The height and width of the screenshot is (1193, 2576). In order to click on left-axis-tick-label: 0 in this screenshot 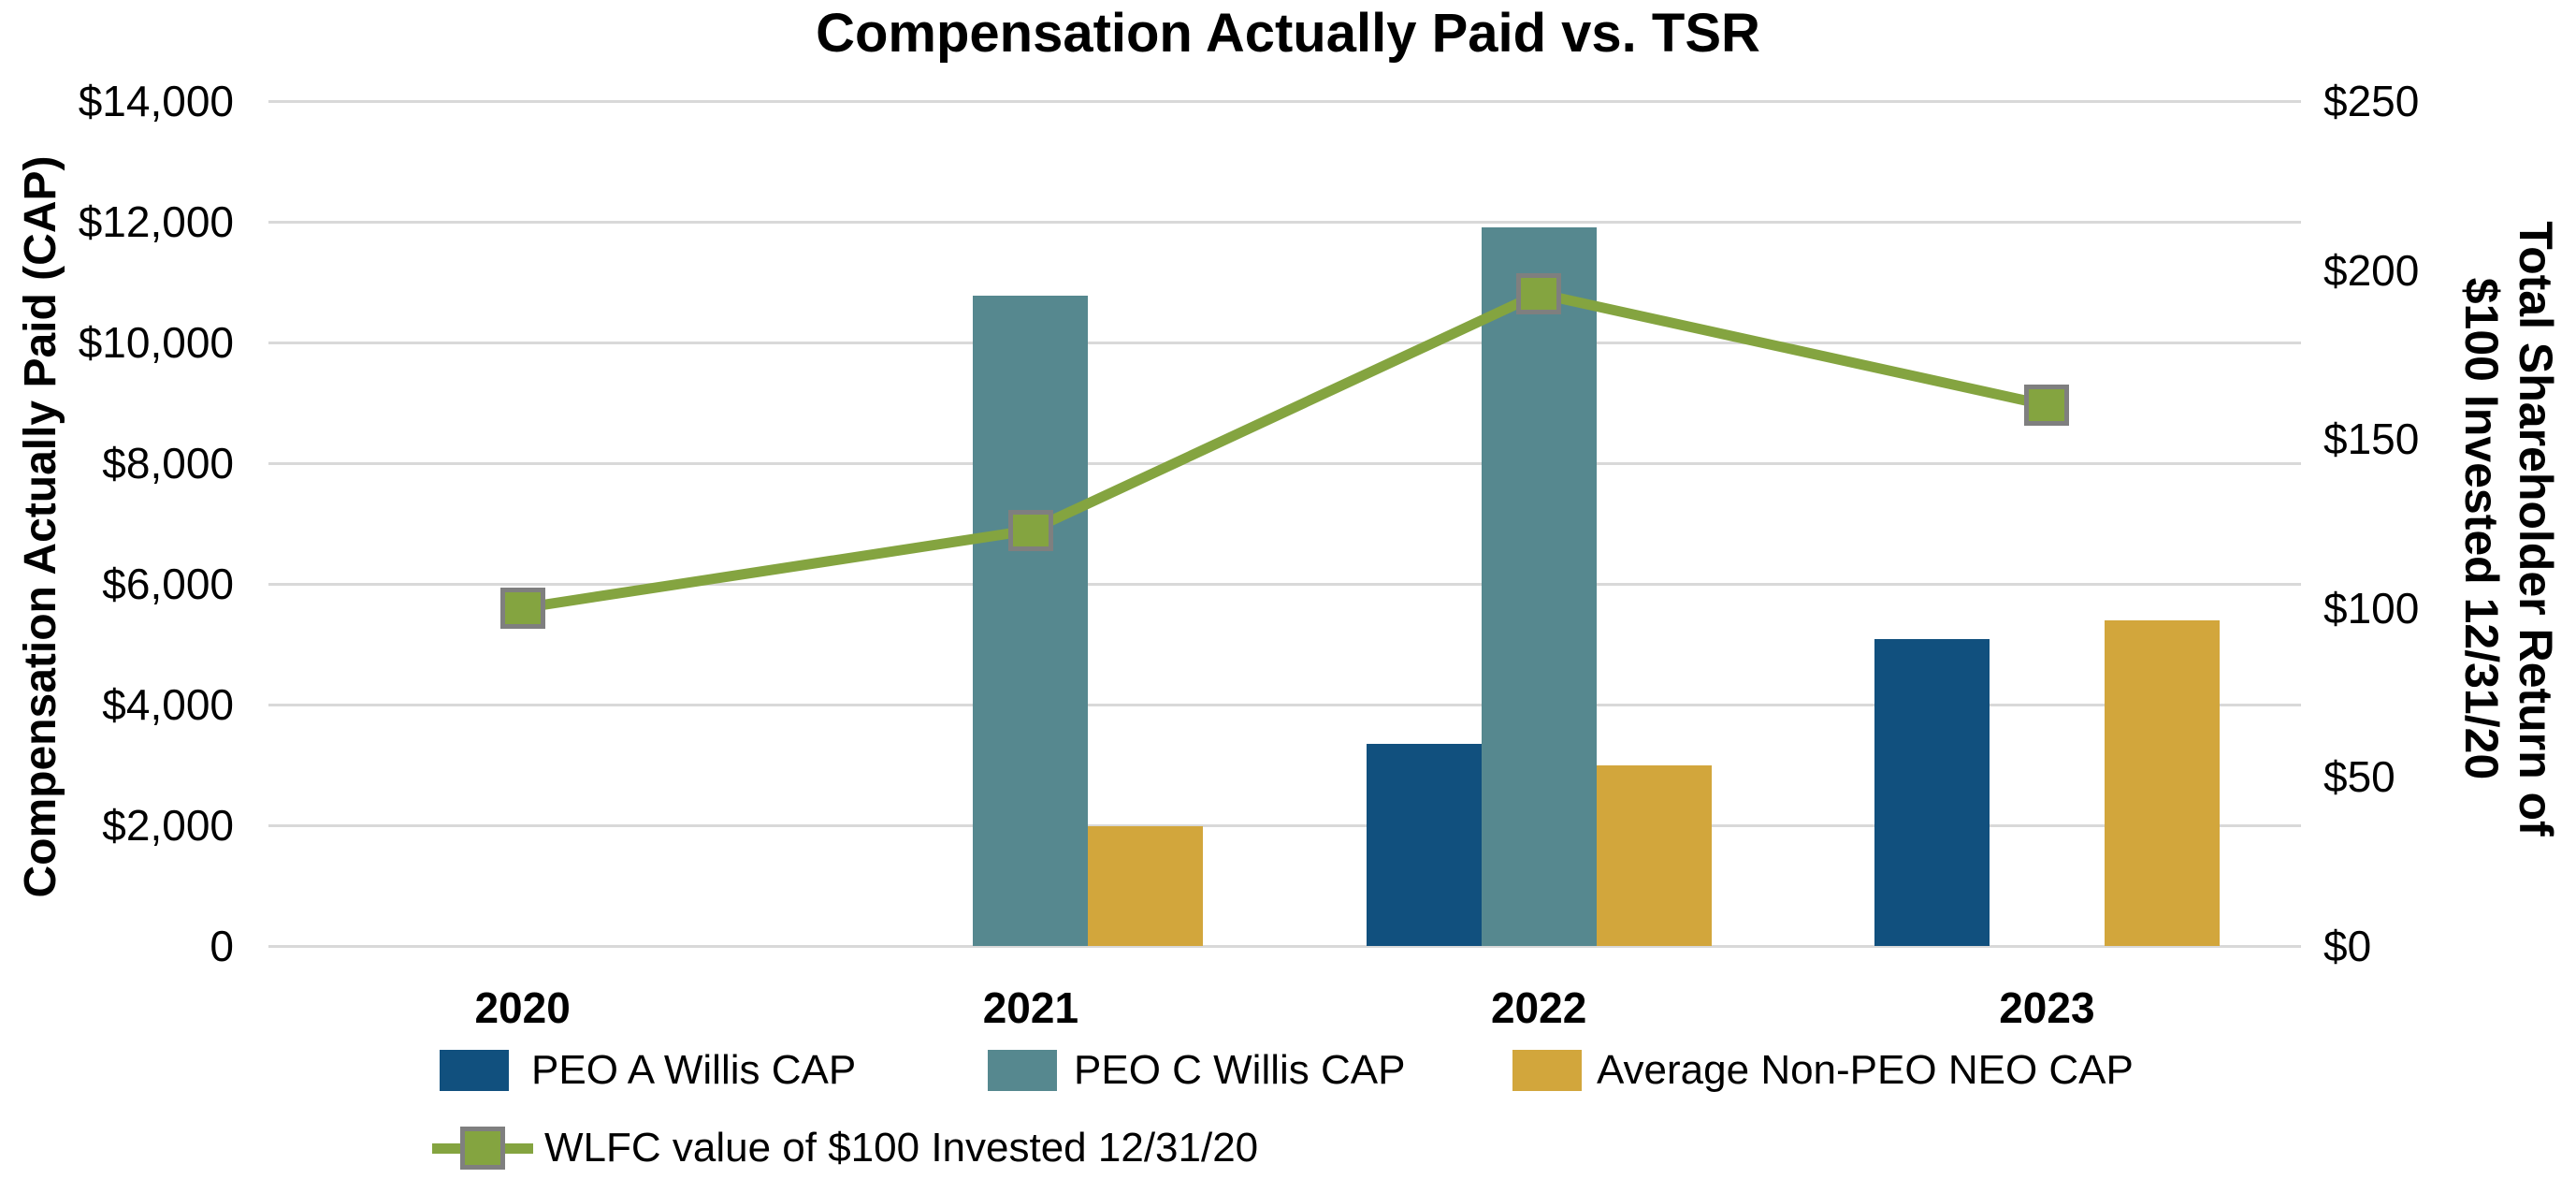, I will do `click(222, 946)`.